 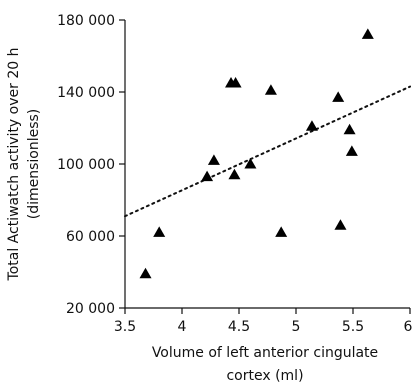 What do you see at coordinates (90, 309) in the screenshot?
I see `y-tick-label: 20 000` at bounding box center [90, 309].